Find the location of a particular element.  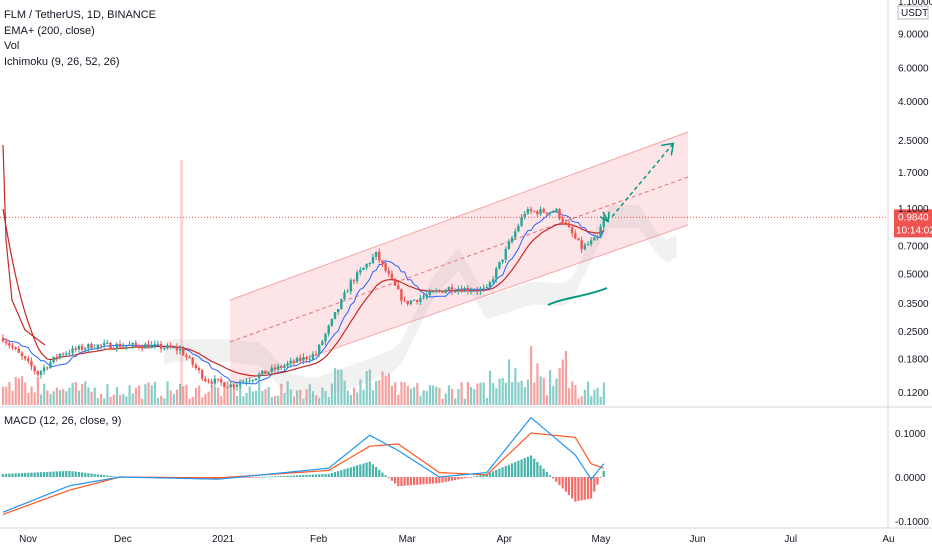

symbol-title: FLM / TetherUS, 1D, BINANCE is located at coordinates (80, 15).